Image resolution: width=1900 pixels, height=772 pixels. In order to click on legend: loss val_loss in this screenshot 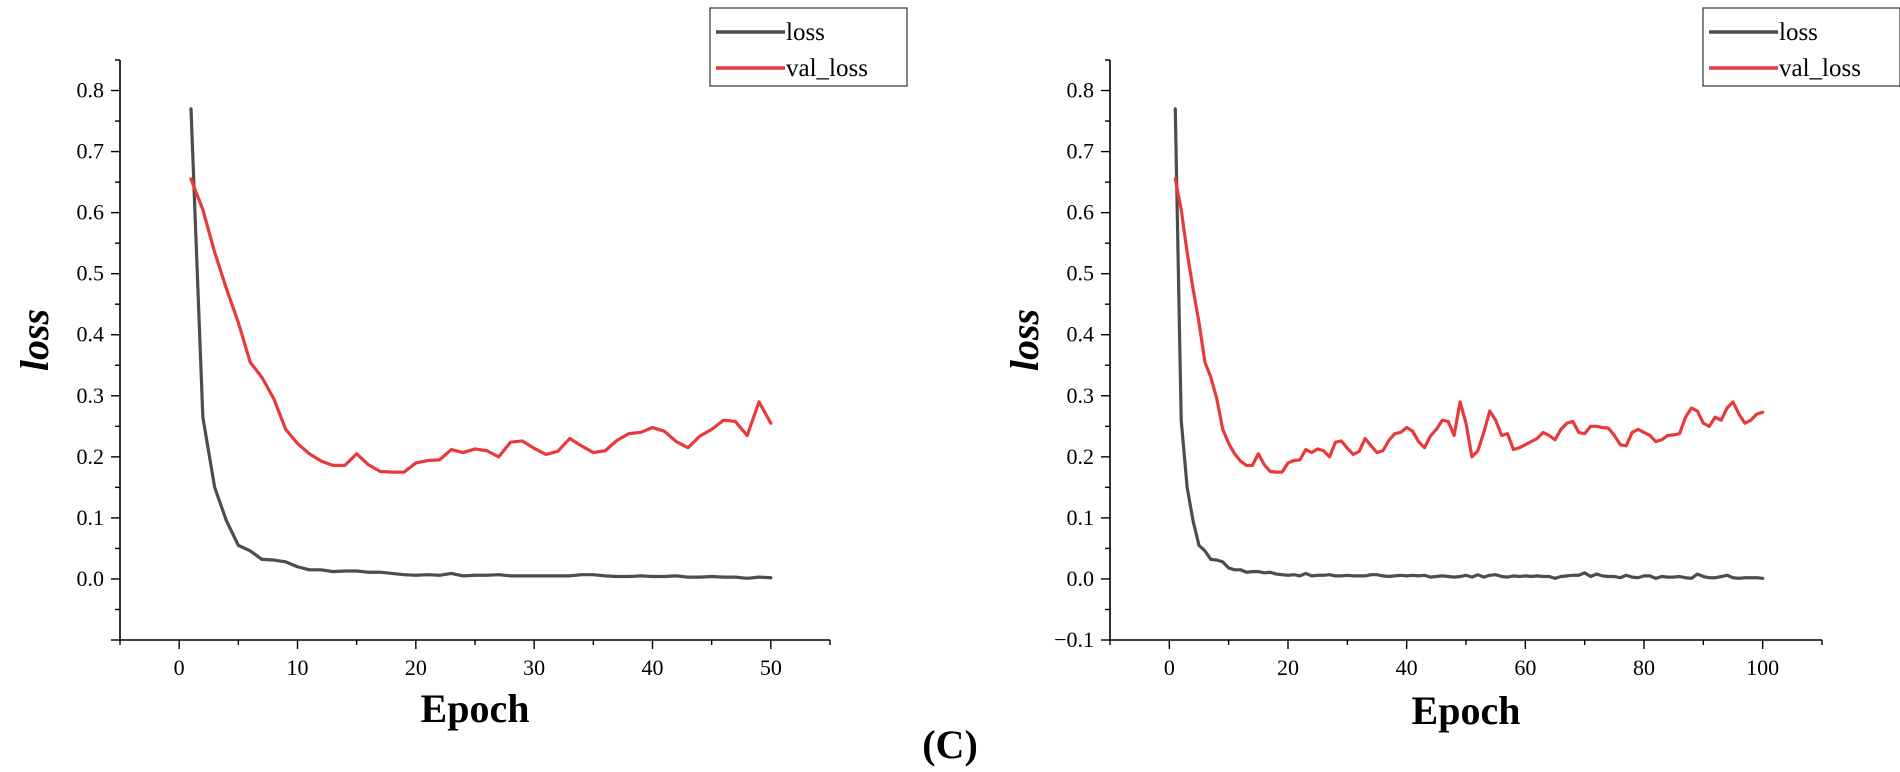, I will do `click(808, 47)`.